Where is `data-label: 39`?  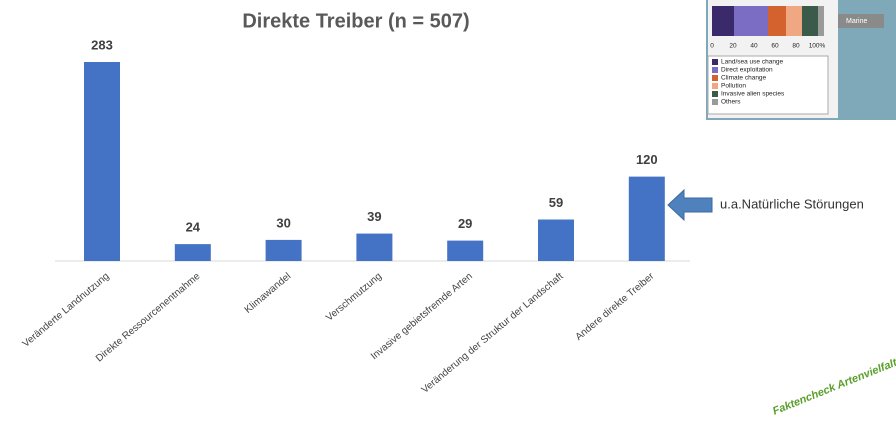 data-label: 39 is located at coordinates (374, 216).